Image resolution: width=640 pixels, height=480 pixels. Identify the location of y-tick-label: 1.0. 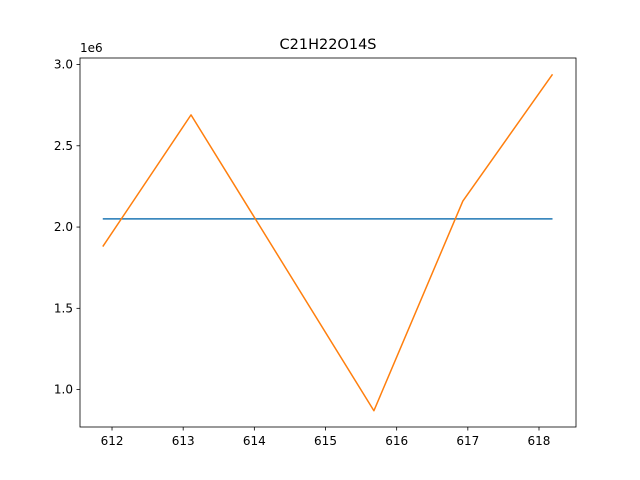
(63, 390).